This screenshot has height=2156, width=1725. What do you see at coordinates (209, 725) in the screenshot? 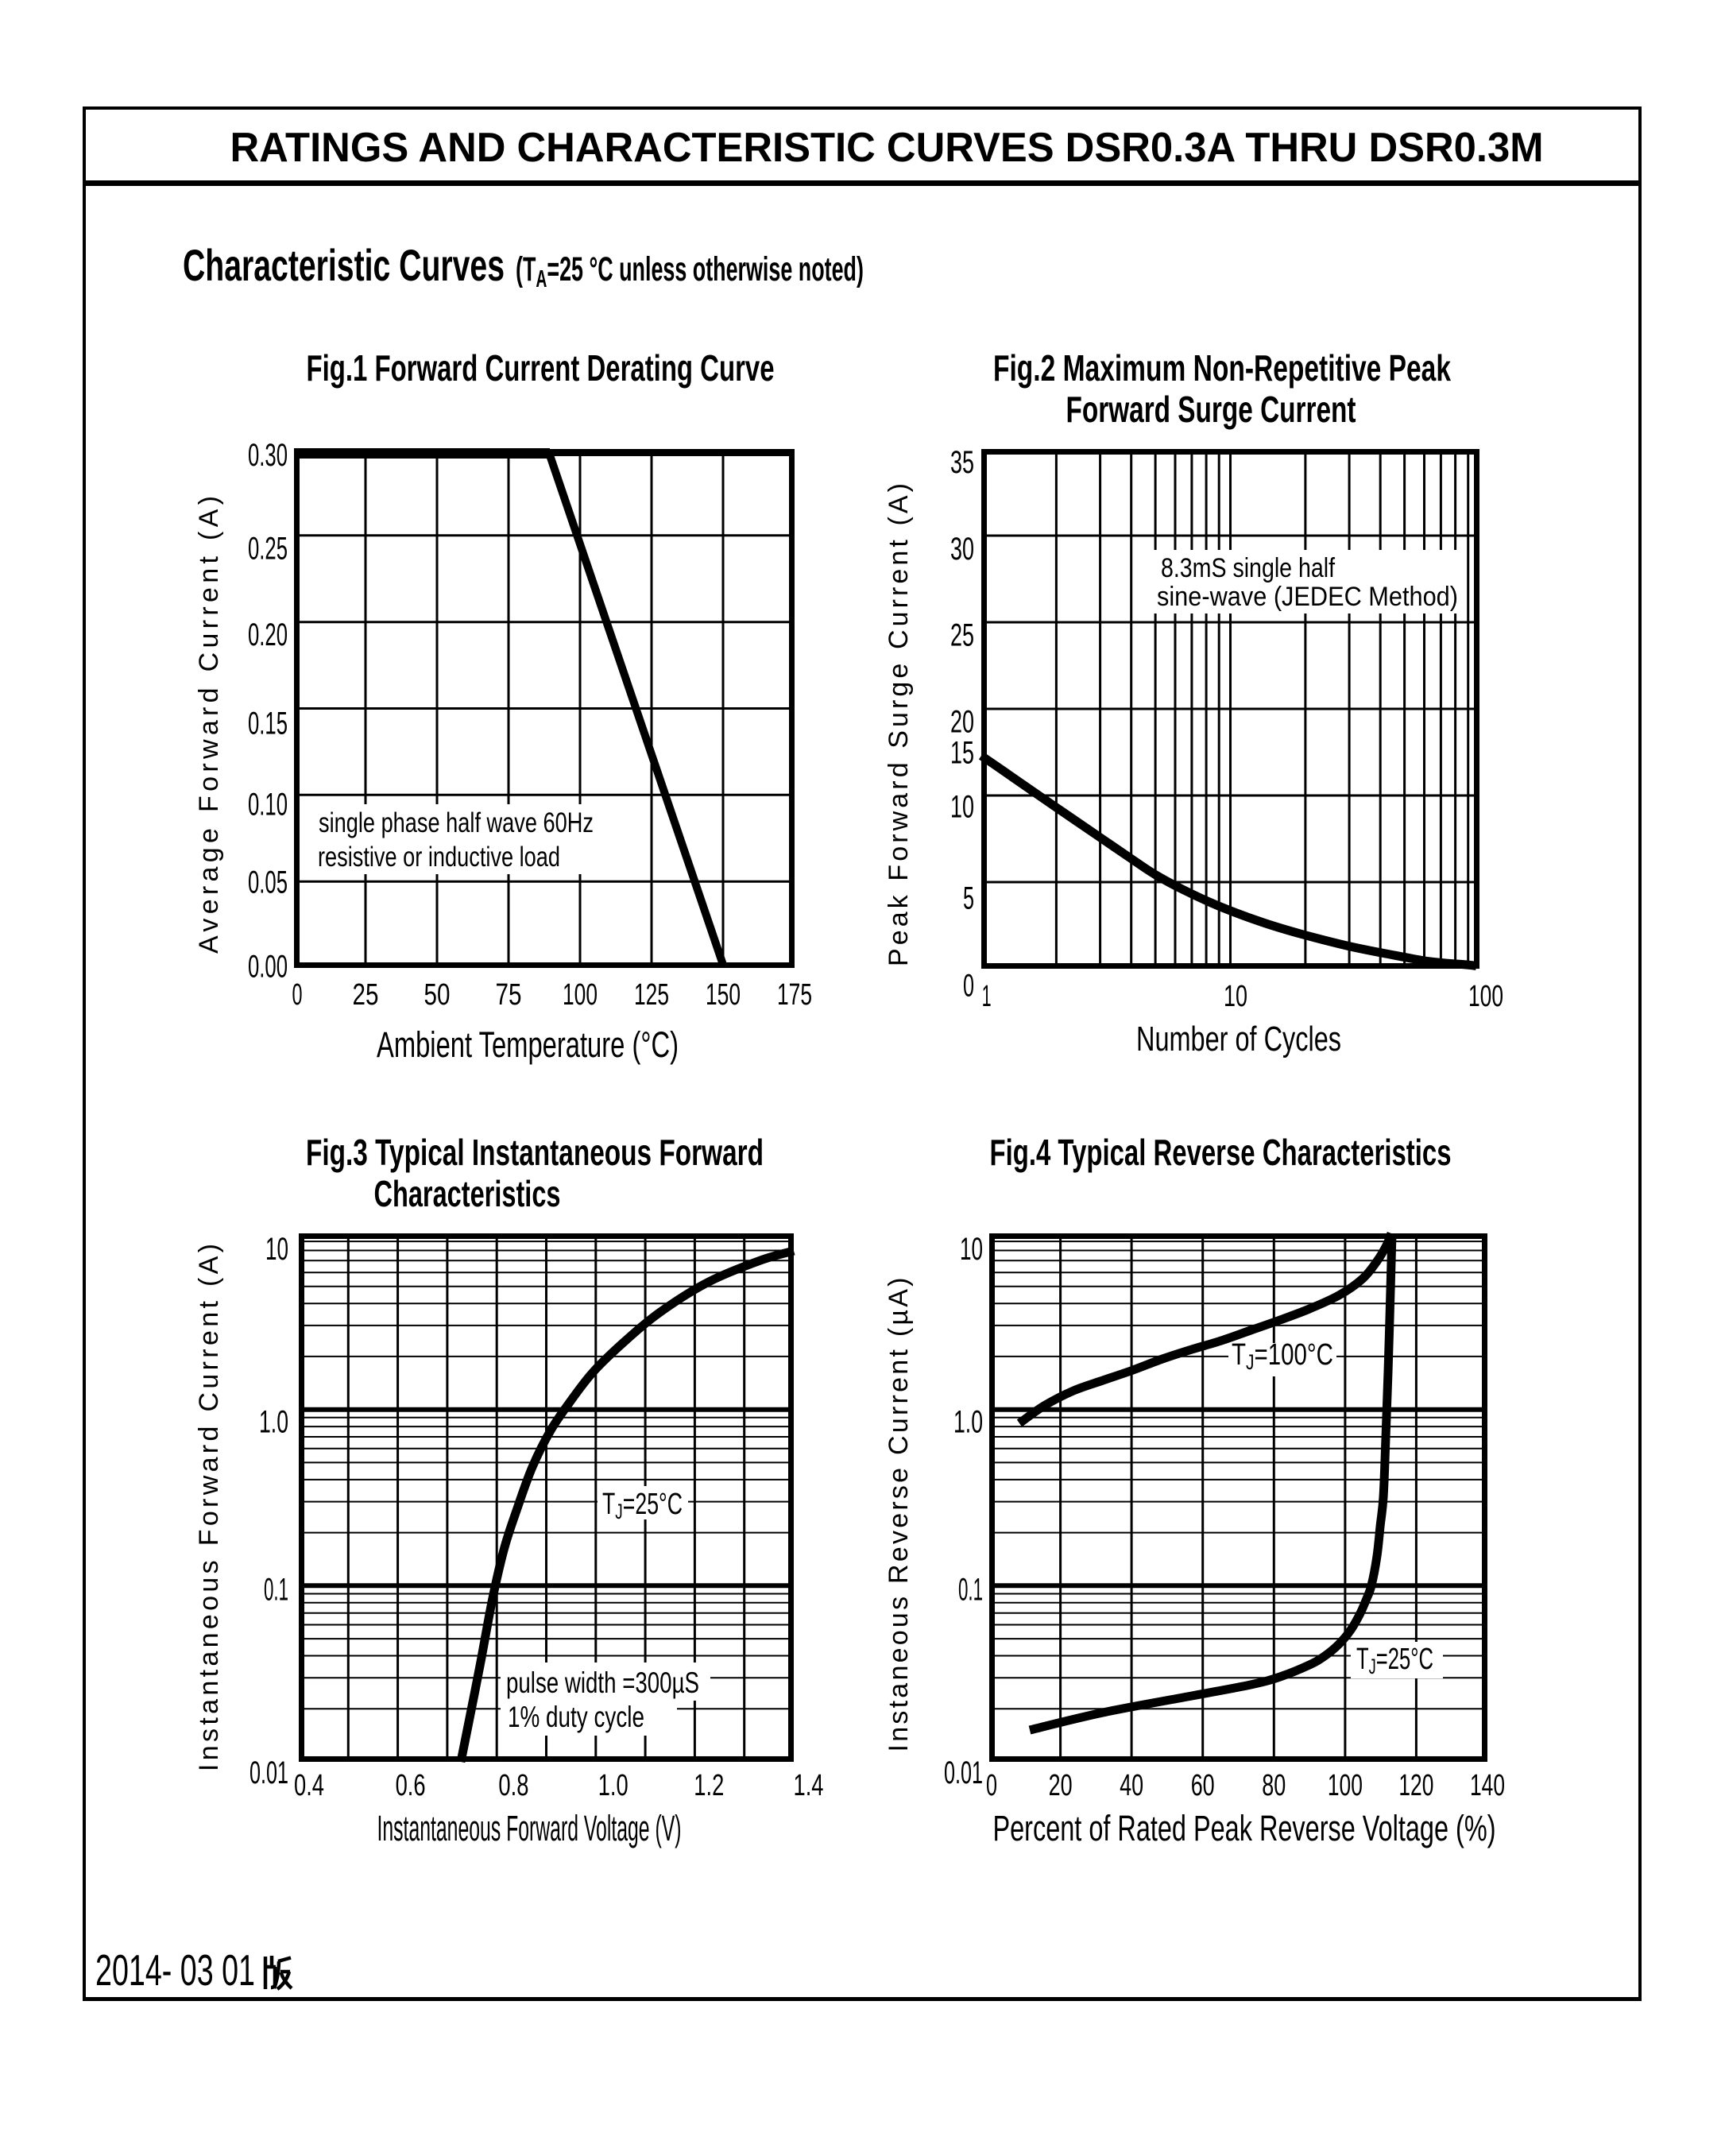
I see `svg-text: Average Forward Current (A)` at bounding box center [209, 725].